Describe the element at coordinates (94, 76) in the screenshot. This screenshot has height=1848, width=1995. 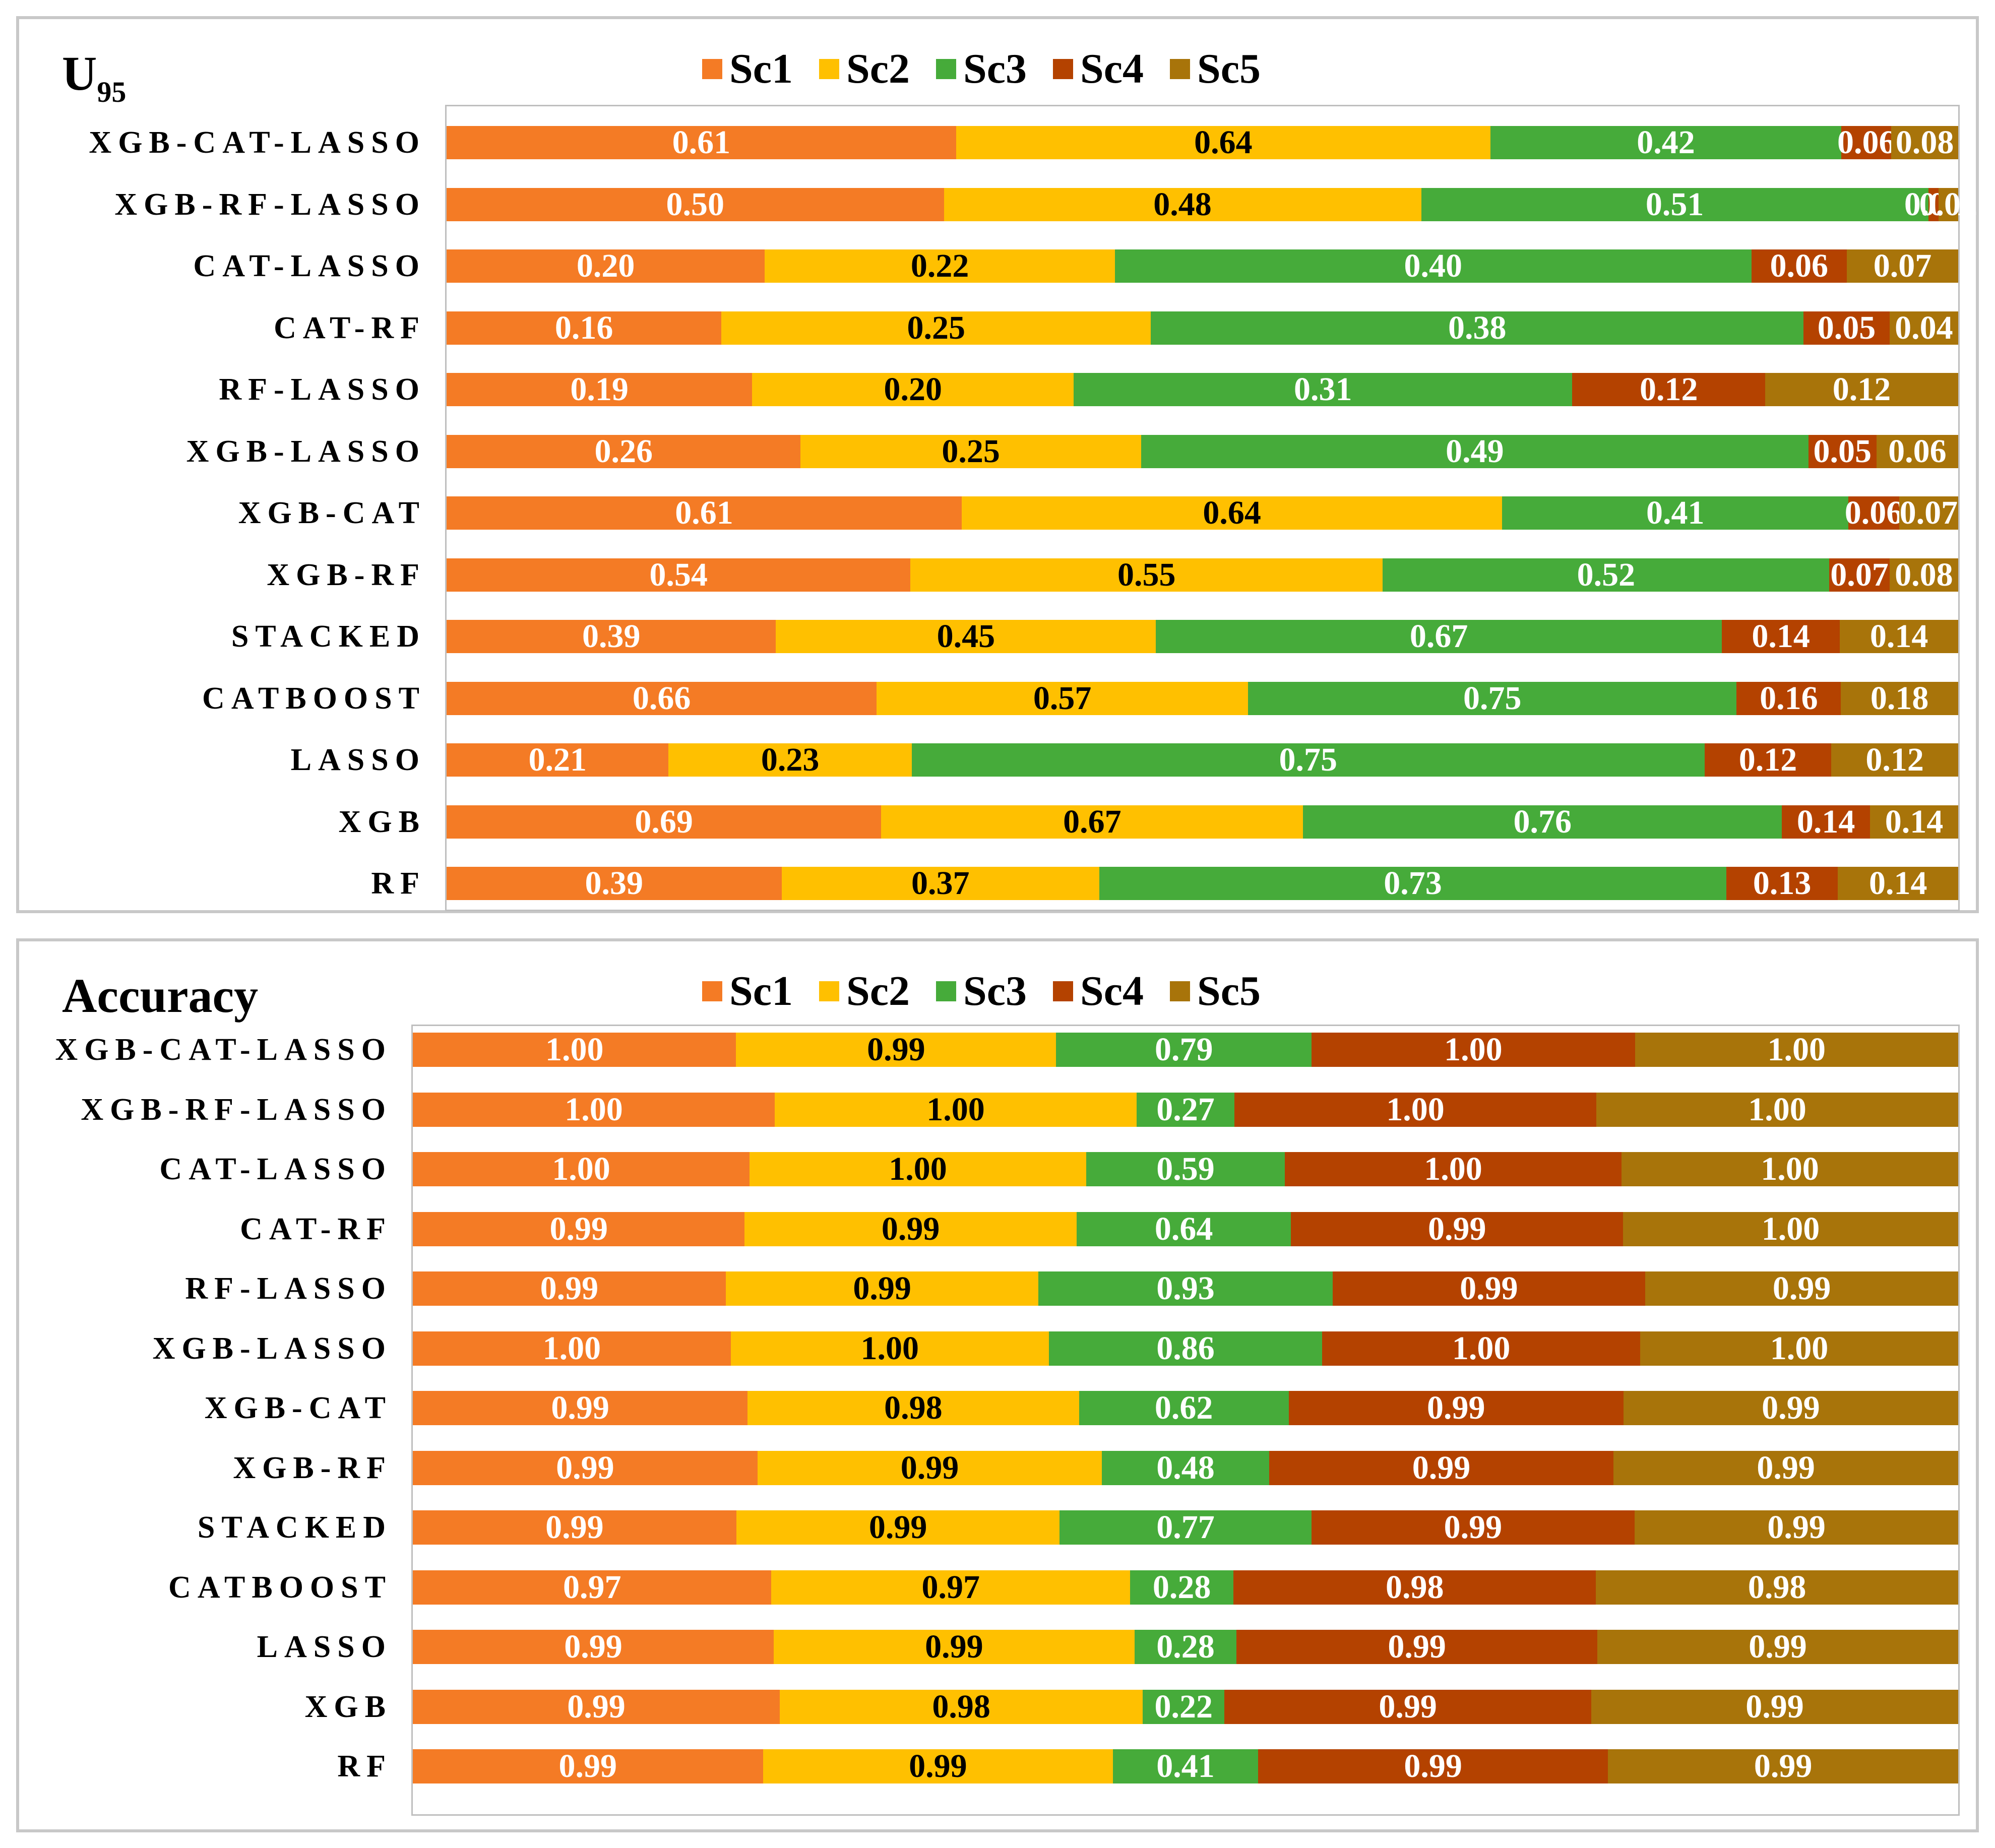
I see `u95-chart-title: U95` at that location.